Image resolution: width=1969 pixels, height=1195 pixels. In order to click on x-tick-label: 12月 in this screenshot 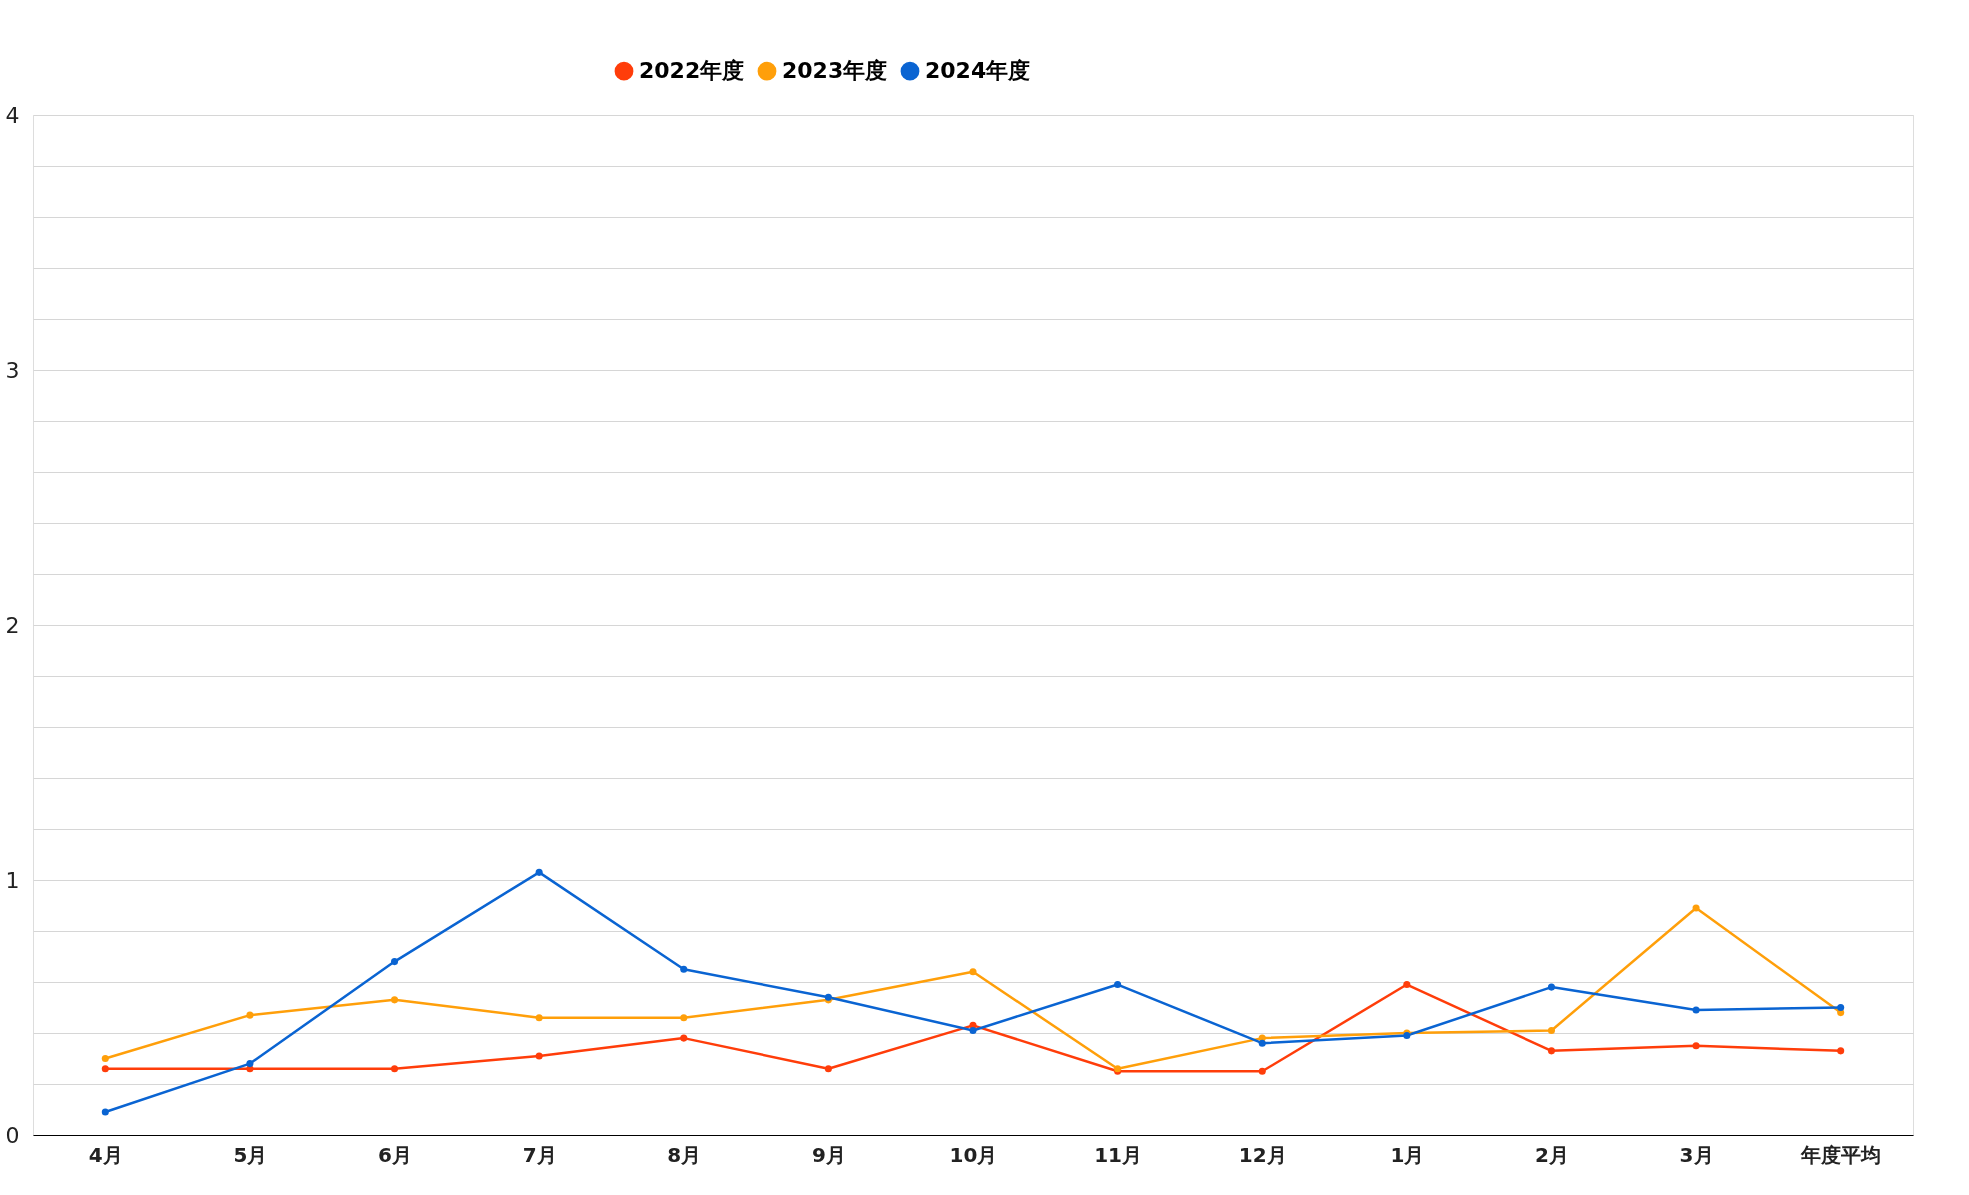, I will do `click(1262, 1154)`.